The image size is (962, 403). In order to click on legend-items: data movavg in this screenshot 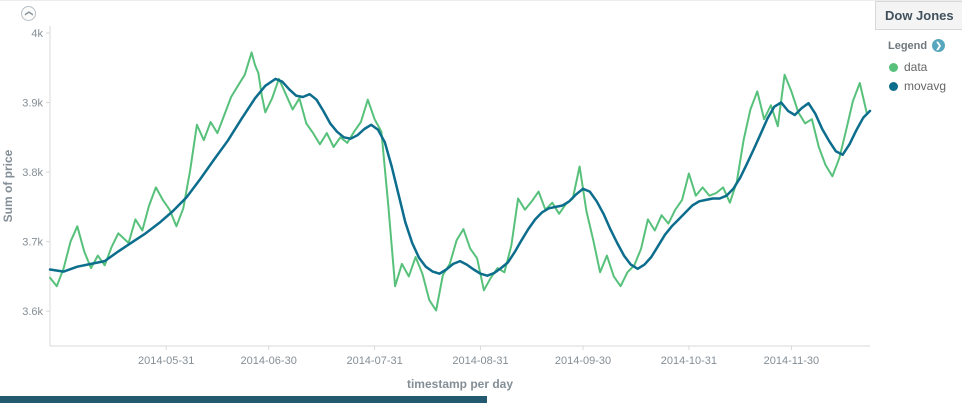, I will do `click(918, 76)`.